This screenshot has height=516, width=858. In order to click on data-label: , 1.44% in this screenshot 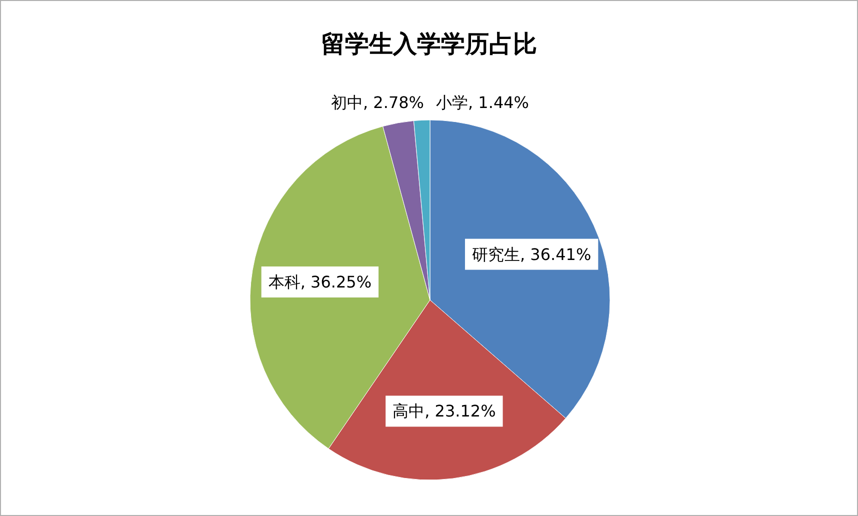, I will do `click(498, 102)`.